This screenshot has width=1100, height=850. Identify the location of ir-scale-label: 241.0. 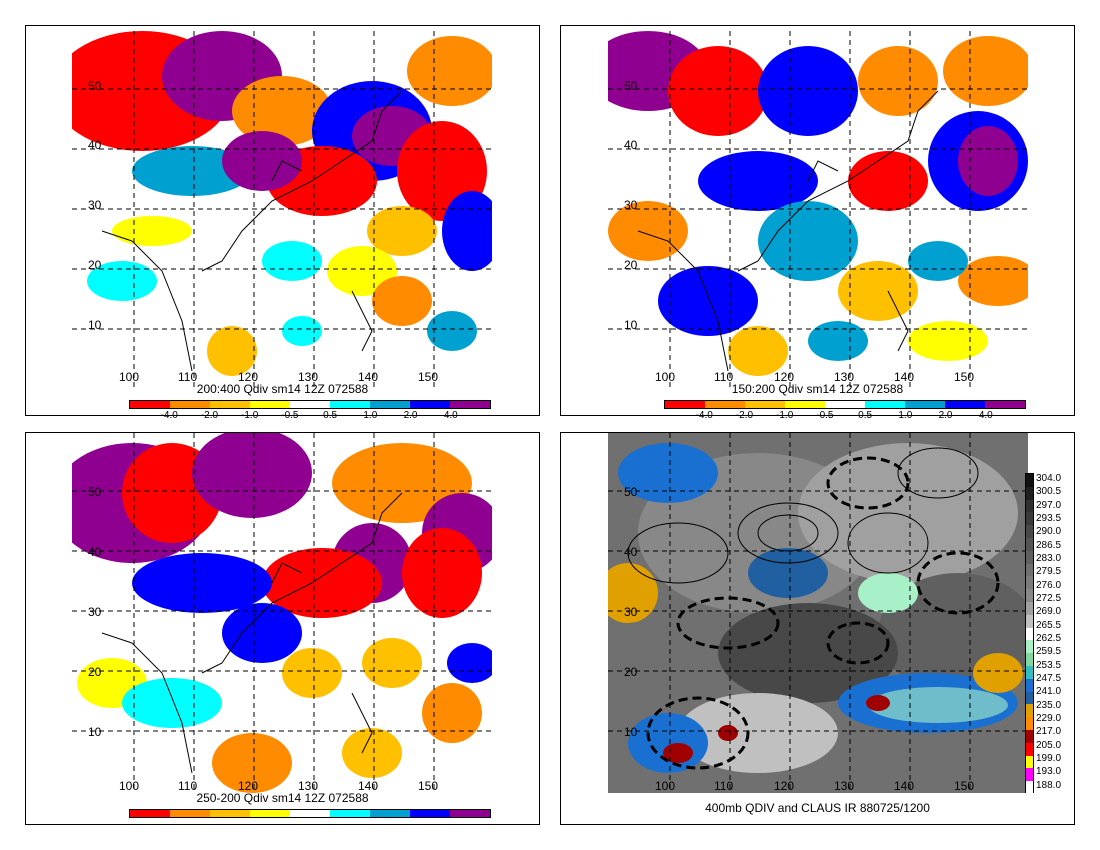
(1049, 692).